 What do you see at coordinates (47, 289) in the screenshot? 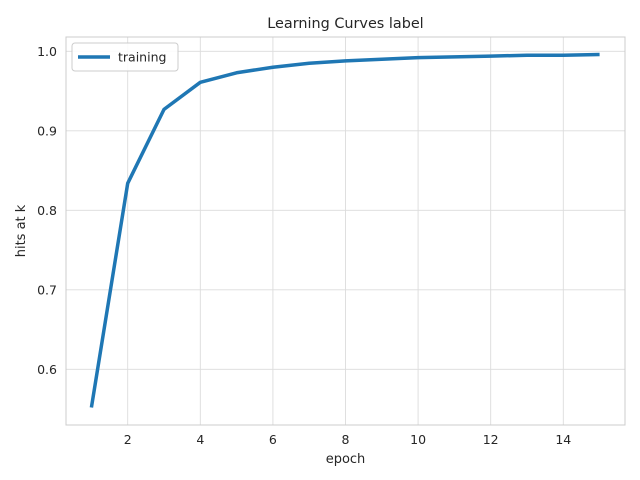
I see `y-tick-label: 0.7` at bounding box center [47, 289].